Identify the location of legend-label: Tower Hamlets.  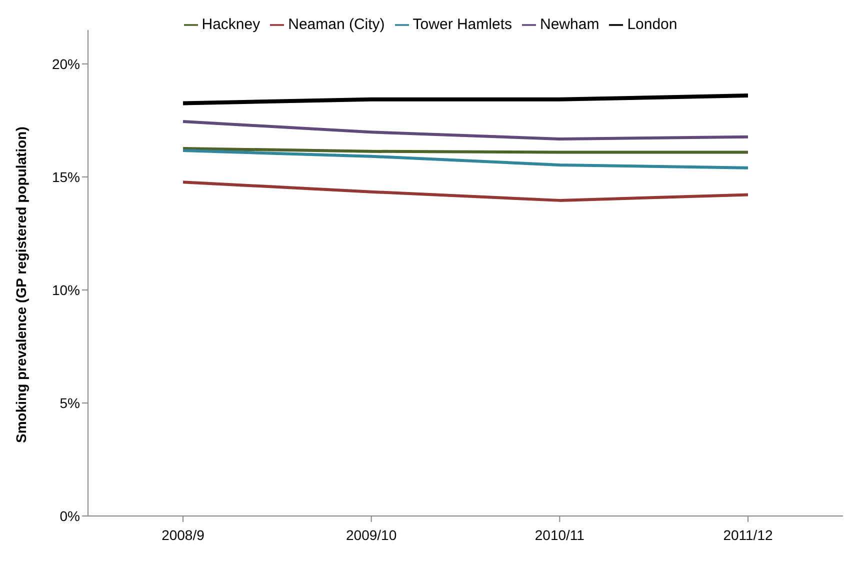
(462, 24).